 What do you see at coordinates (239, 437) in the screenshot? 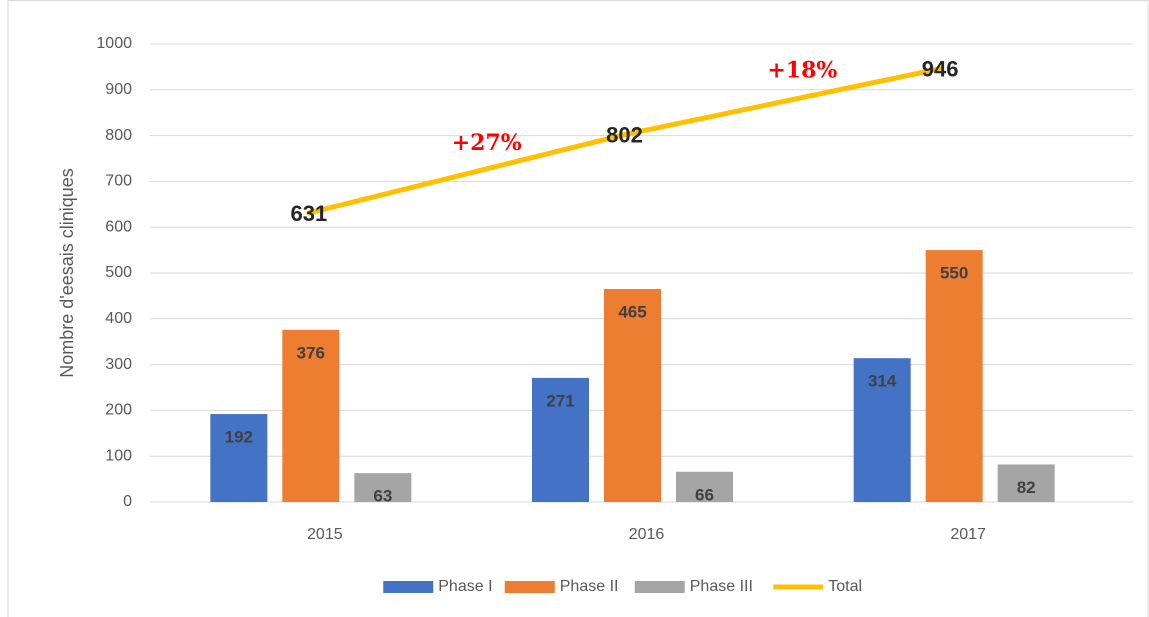
I see `data-label: 192` at bounding box center [239, 437].